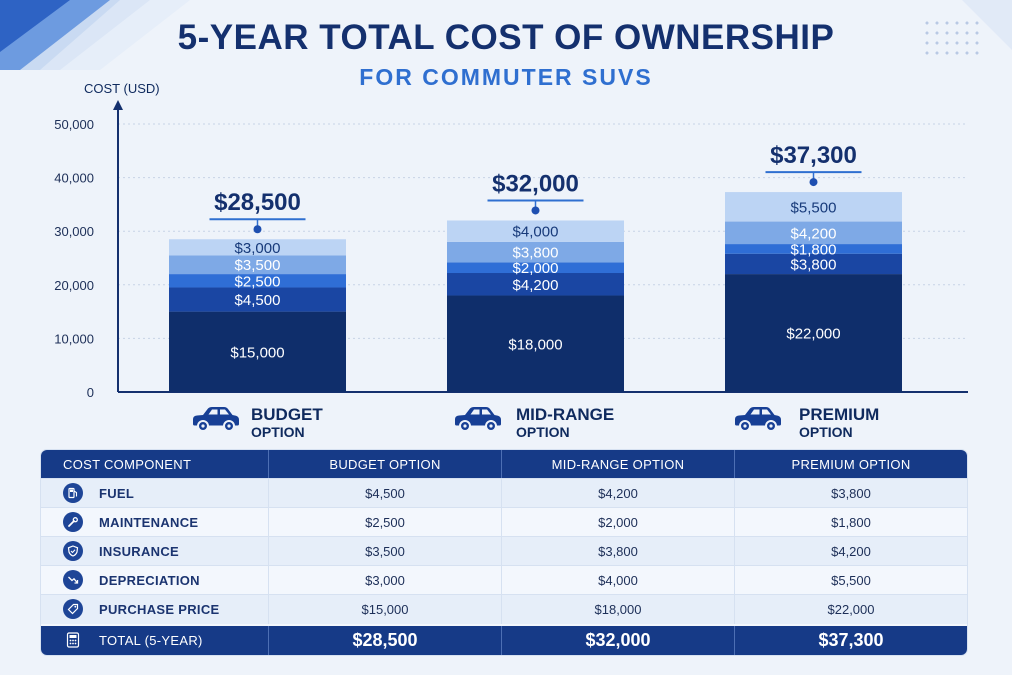  What do you see at coordinates (74, 285) in the screenshot?
I see `y-tick-label: 20,000` at bounding box center [74, 285].